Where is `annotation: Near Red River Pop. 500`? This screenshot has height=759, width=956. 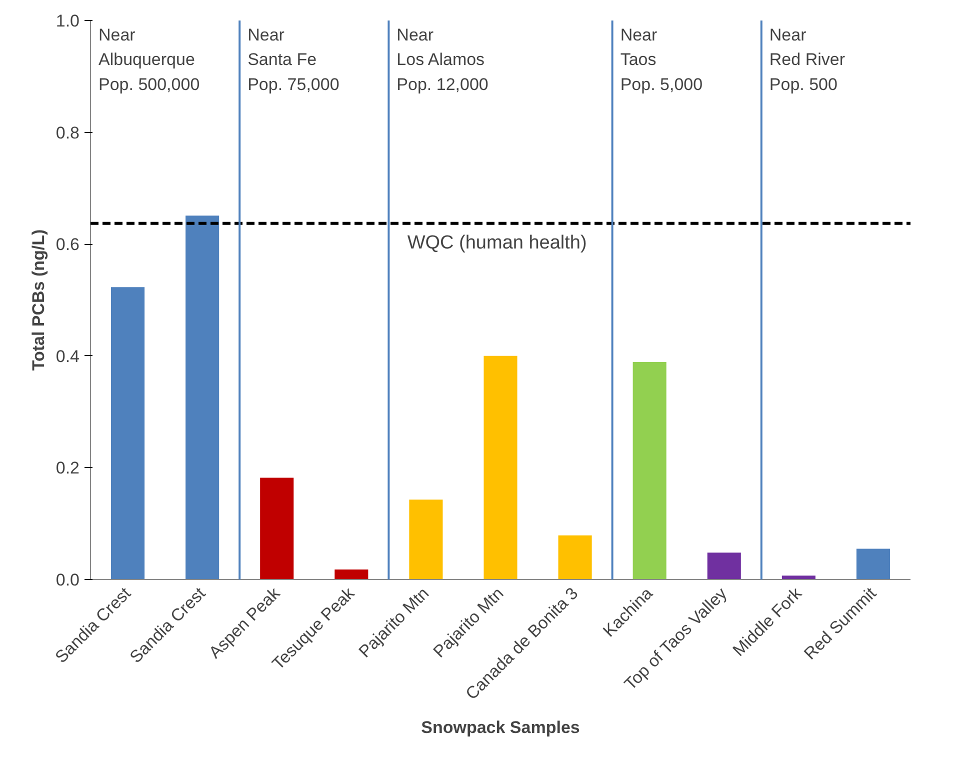
annotation: Near Red River Pop. 500 is located at coordinates (807, 60).